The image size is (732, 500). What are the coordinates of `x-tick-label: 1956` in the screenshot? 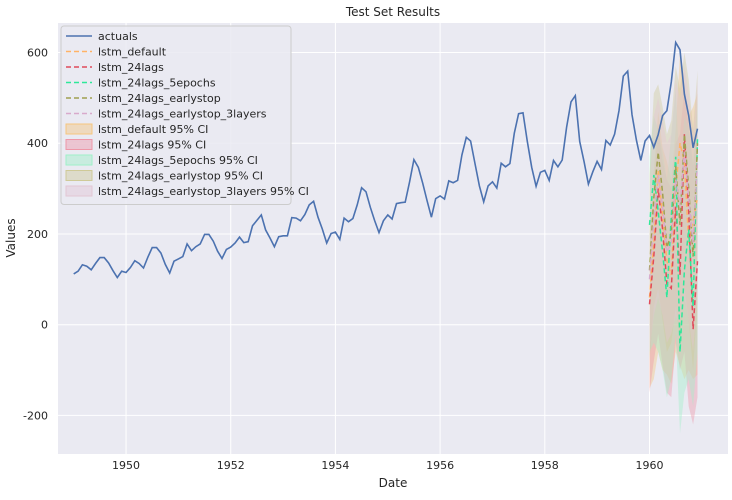 It's located at (440, 465).